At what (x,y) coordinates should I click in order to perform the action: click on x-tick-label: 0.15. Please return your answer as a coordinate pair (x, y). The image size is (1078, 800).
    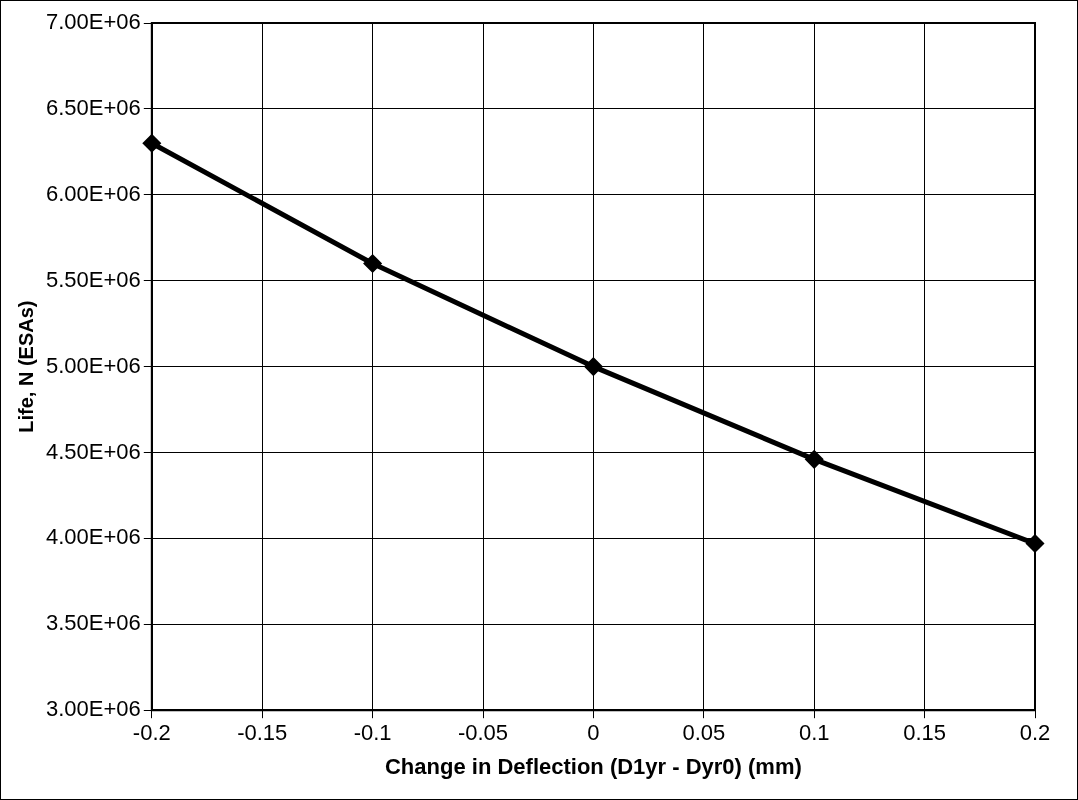
    Looking at the image, I should click on (925, 733).